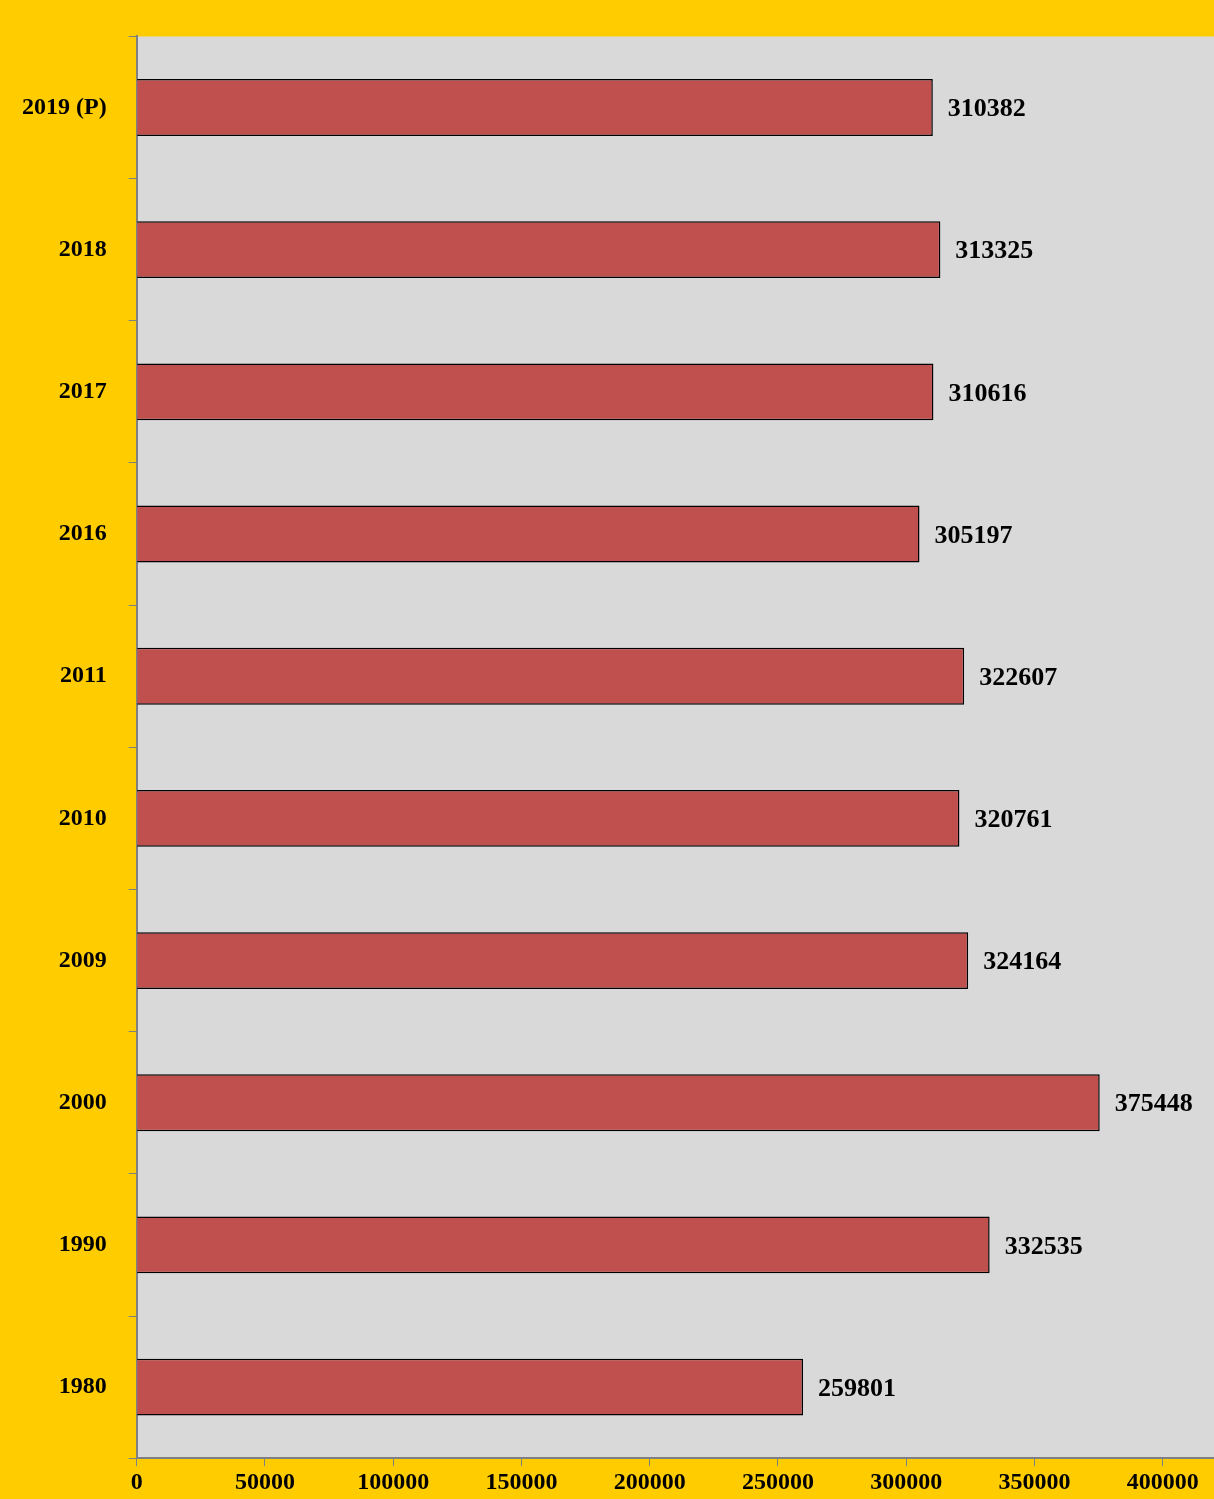 Image resolution: width=1214 pixels, height=1499 pixels. Describe the element at coordinates (83, 674) in the screenshot. I see `y-tick-label: 2011` at that location.